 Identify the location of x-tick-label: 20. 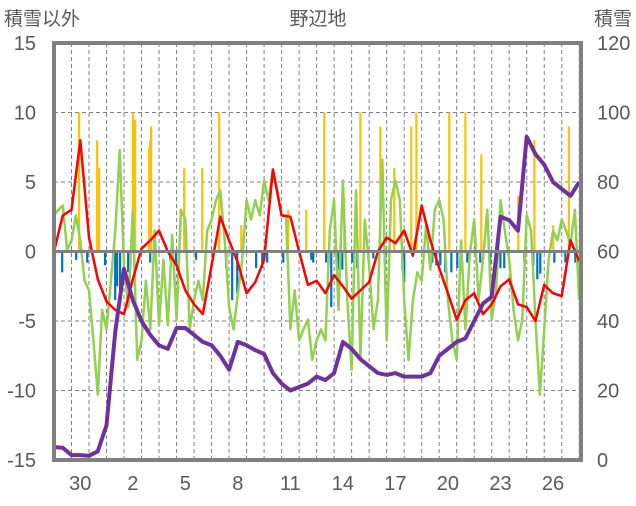
(448, 484).